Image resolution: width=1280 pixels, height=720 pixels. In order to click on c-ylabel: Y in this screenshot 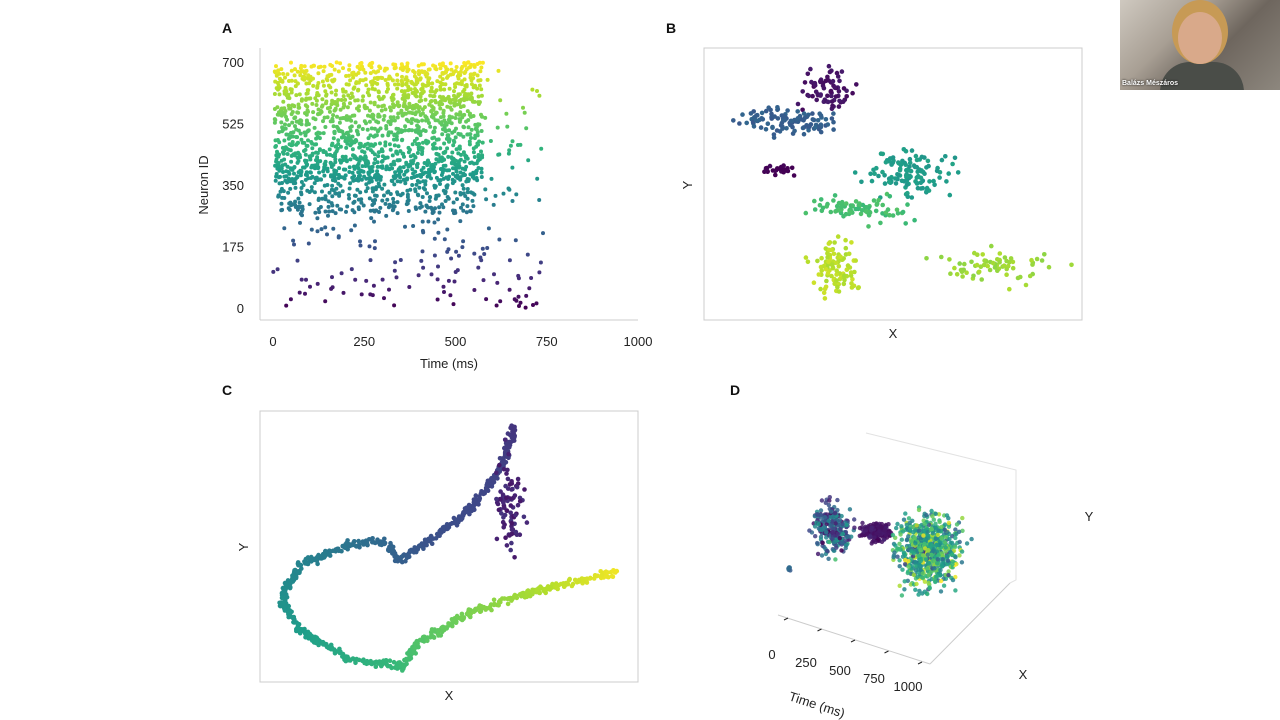, I will do `click(243, 546)`.